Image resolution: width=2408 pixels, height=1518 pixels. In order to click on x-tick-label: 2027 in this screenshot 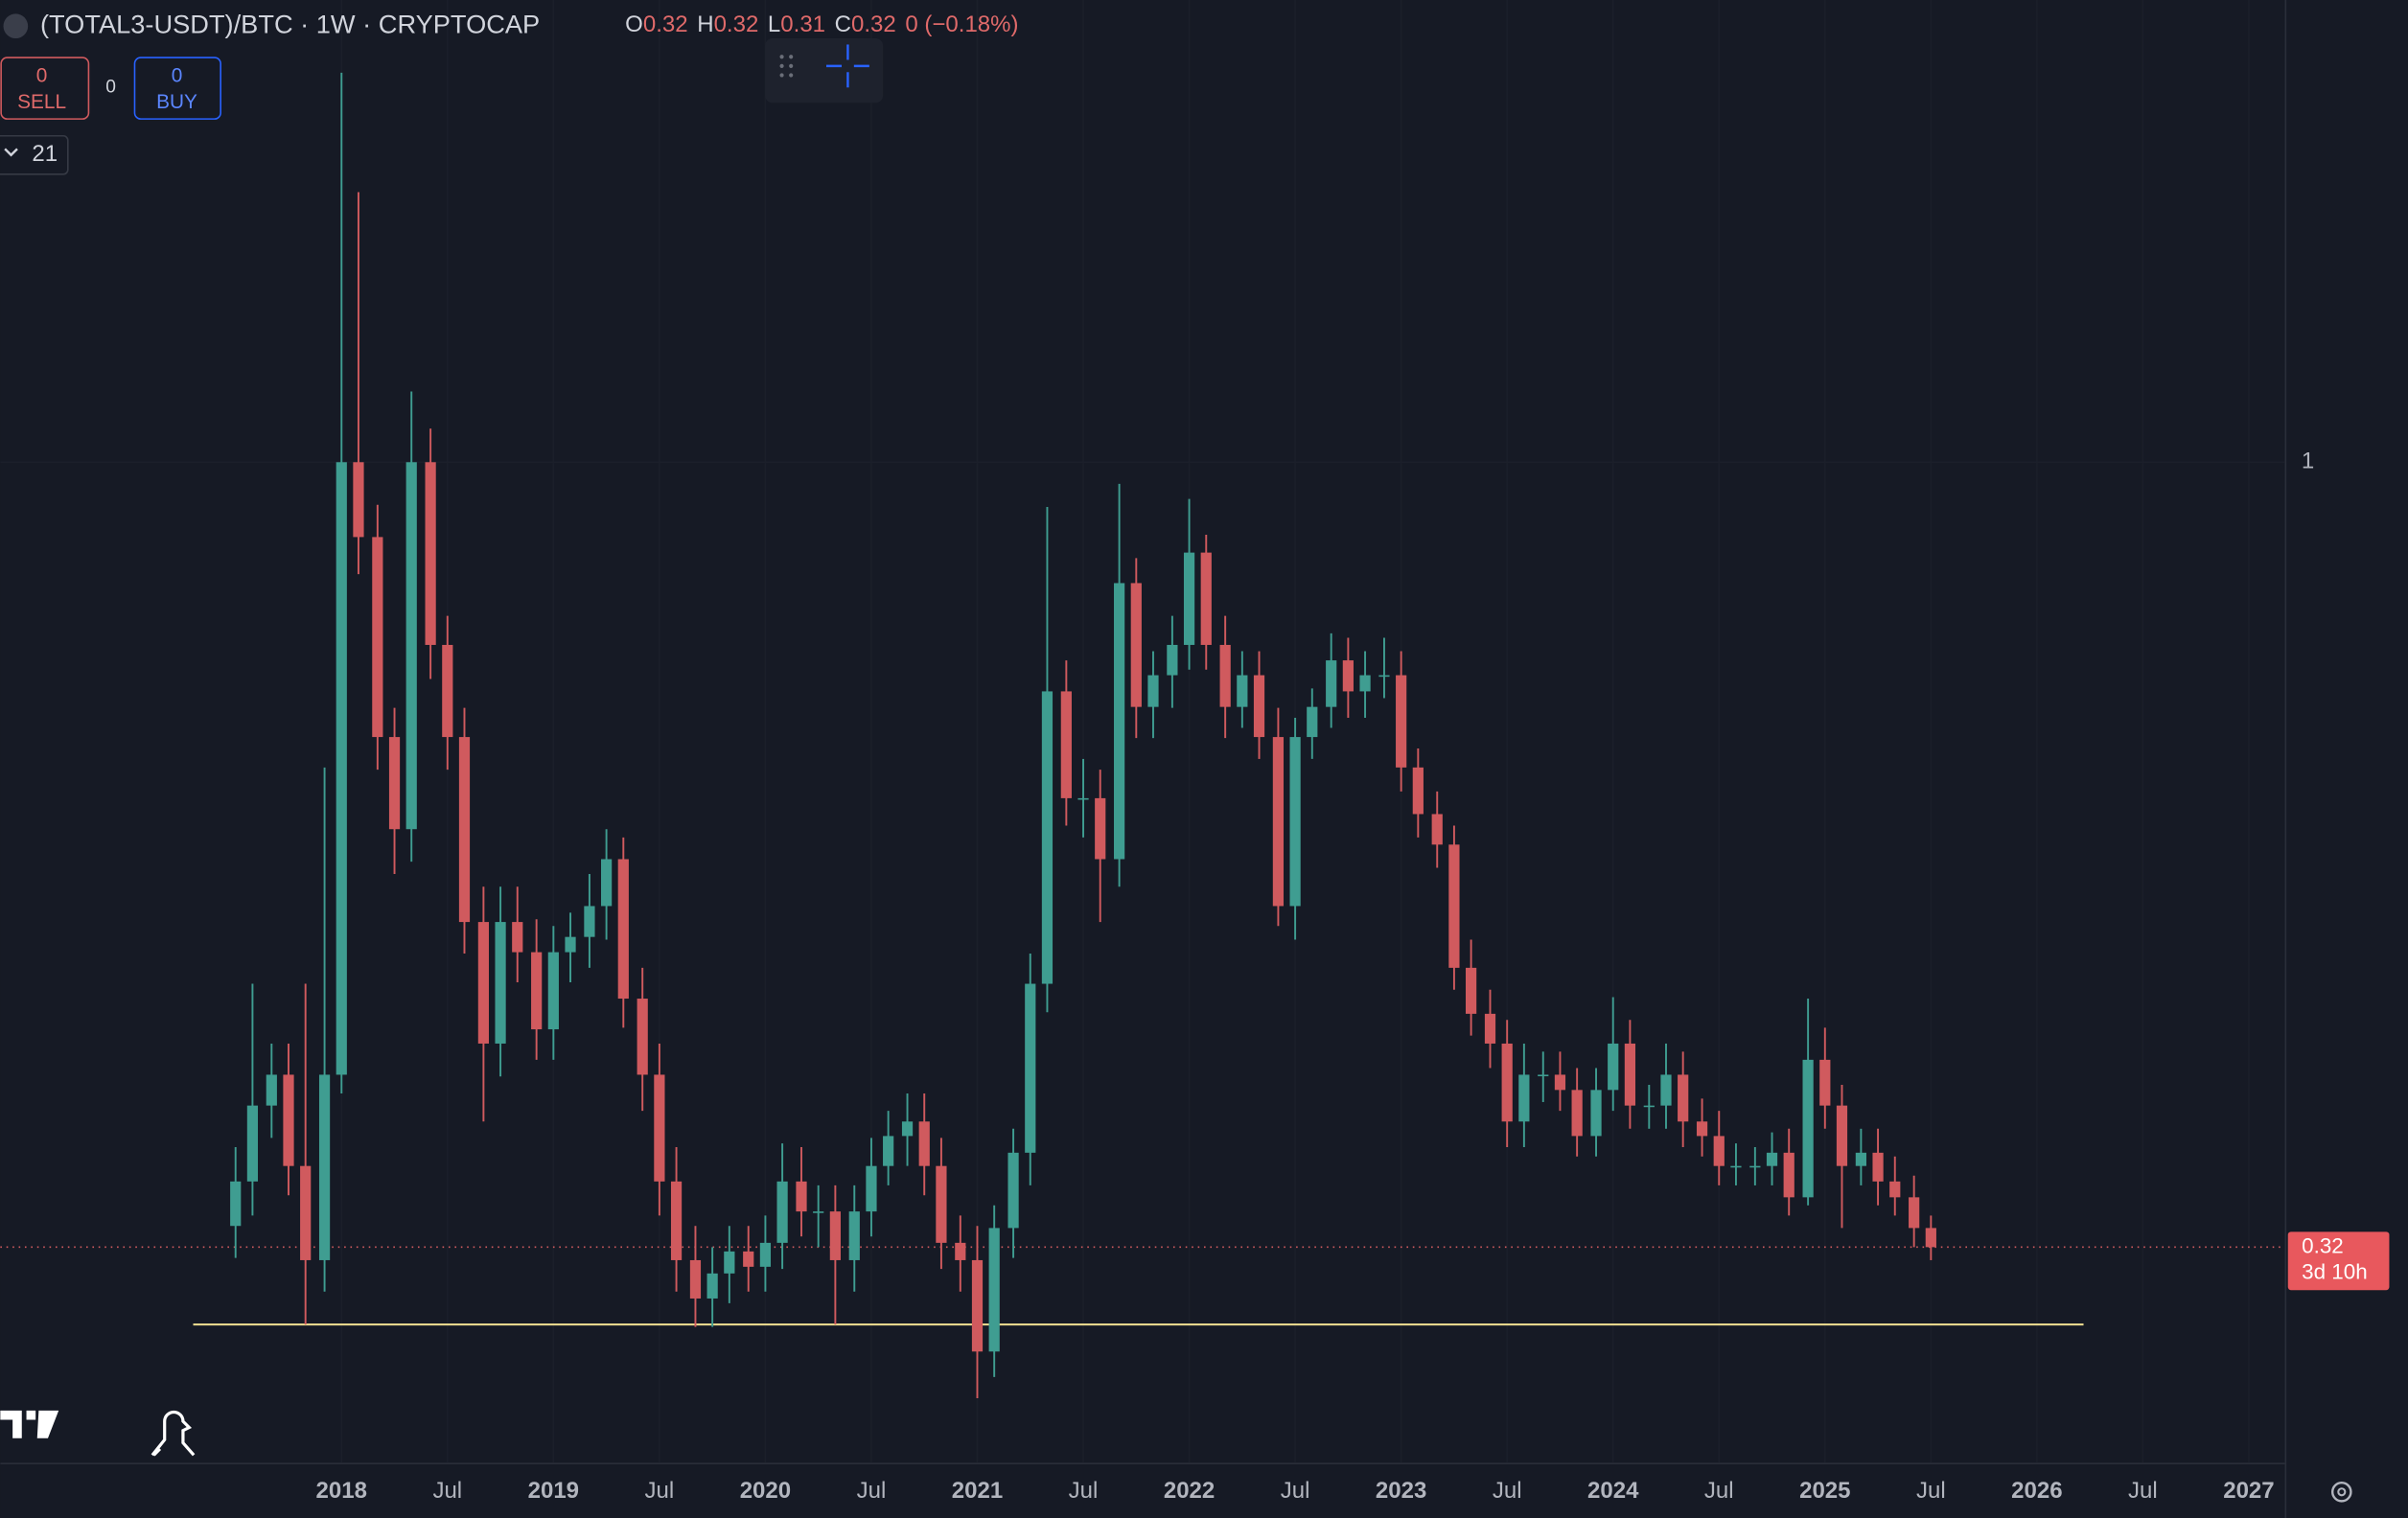, I will do `click(2248, 1491)`.